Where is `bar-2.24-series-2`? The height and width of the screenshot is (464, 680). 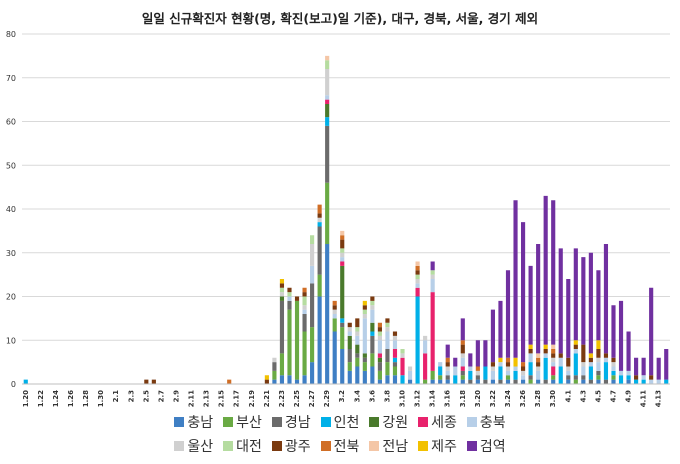 bar-2.24-series-2 is located at coordinates (289, 305).